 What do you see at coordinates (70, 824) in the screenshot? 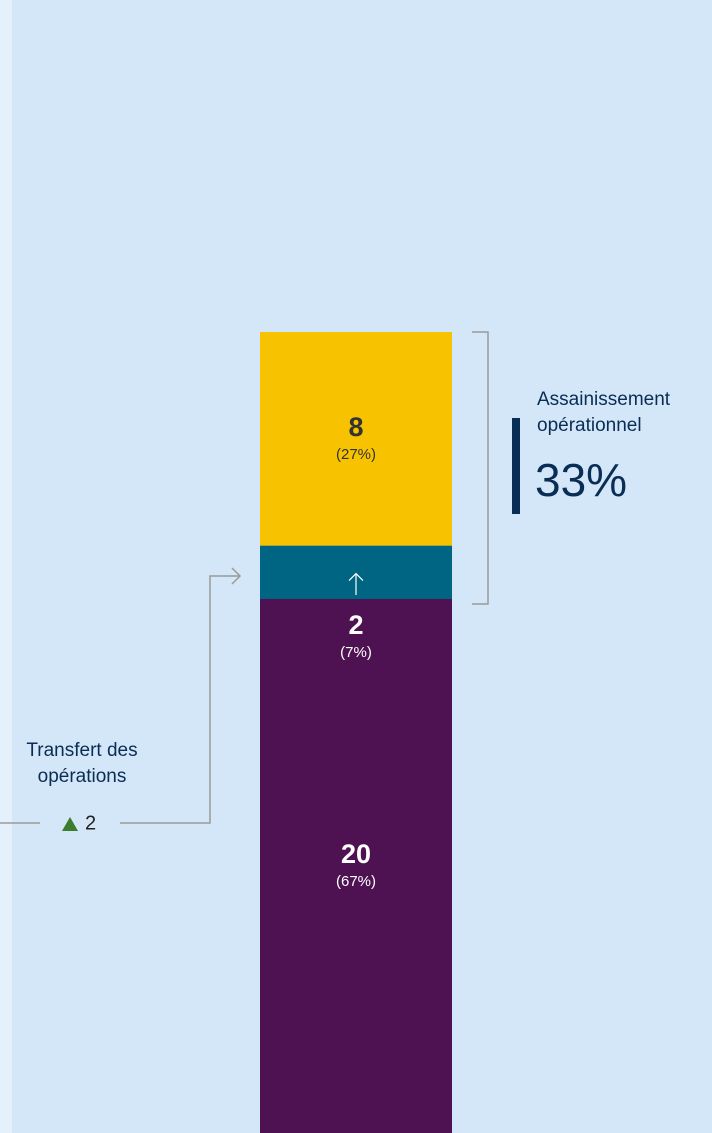
I see `up-triangle` at bounding box center [70, 824].